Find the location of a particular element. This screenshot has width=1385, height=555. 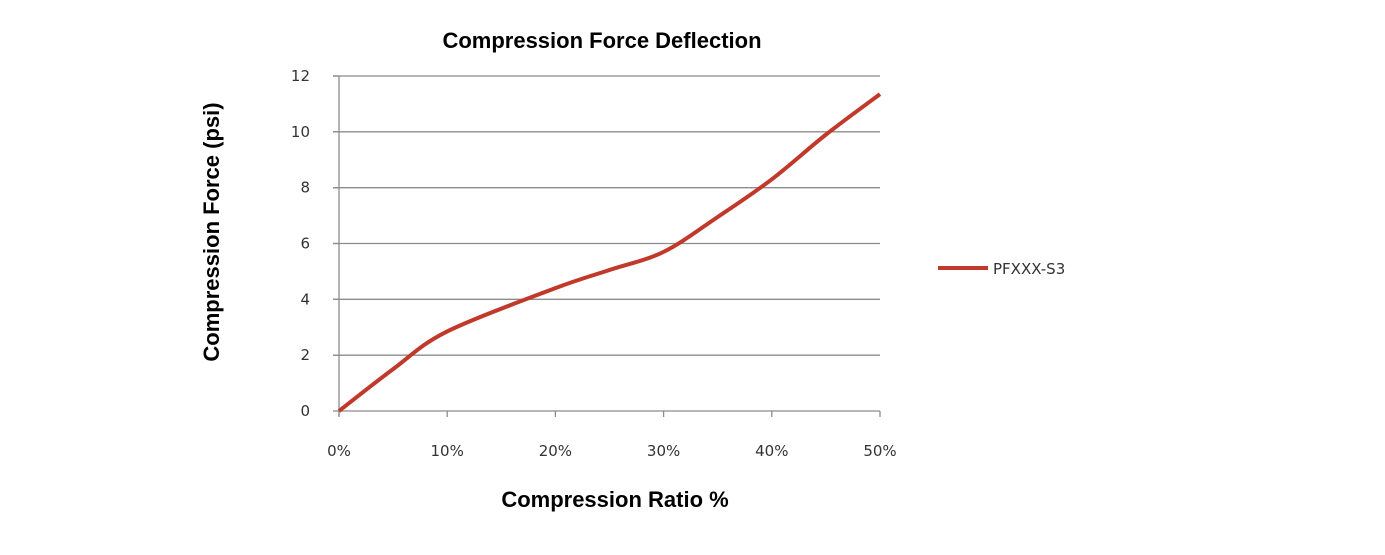

y-tick-labels: 0 2 4 6 8 10 12 is located at coordinates (300, 243).